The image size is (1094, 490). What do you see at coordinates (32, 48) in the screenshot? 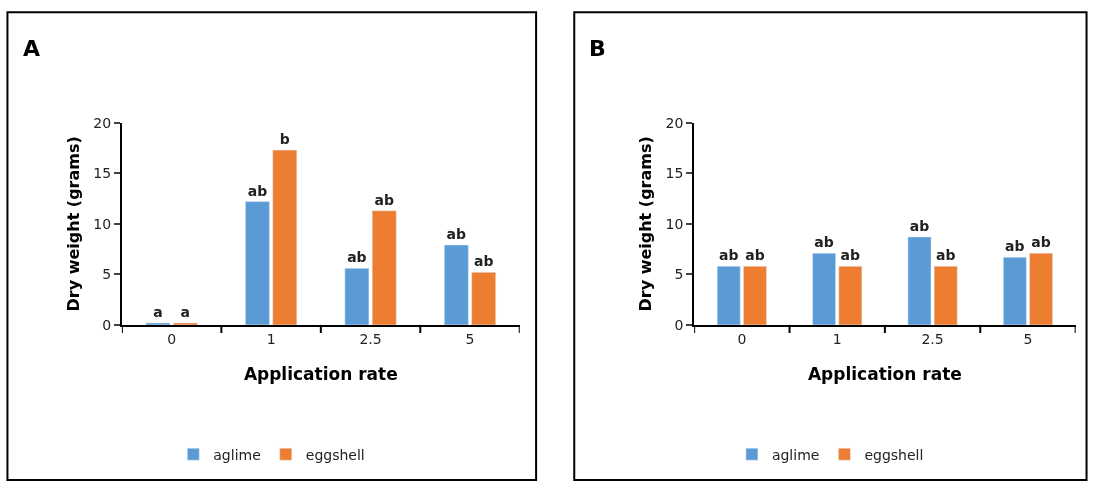
I see `chart-title: A` at bounding box center [32, 48].